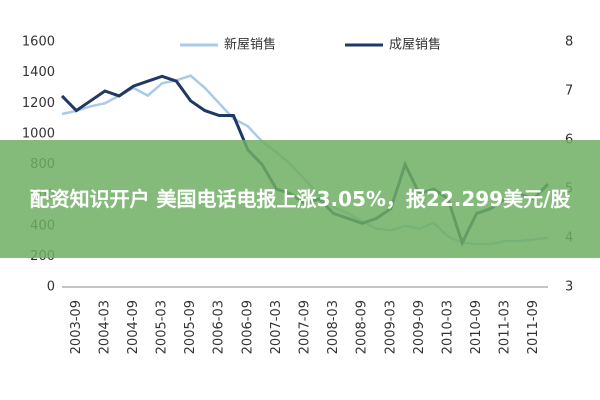 This screenshot has width=600, height=400. I want to click on x-tick-label: 2004-09, so click(133, 327).